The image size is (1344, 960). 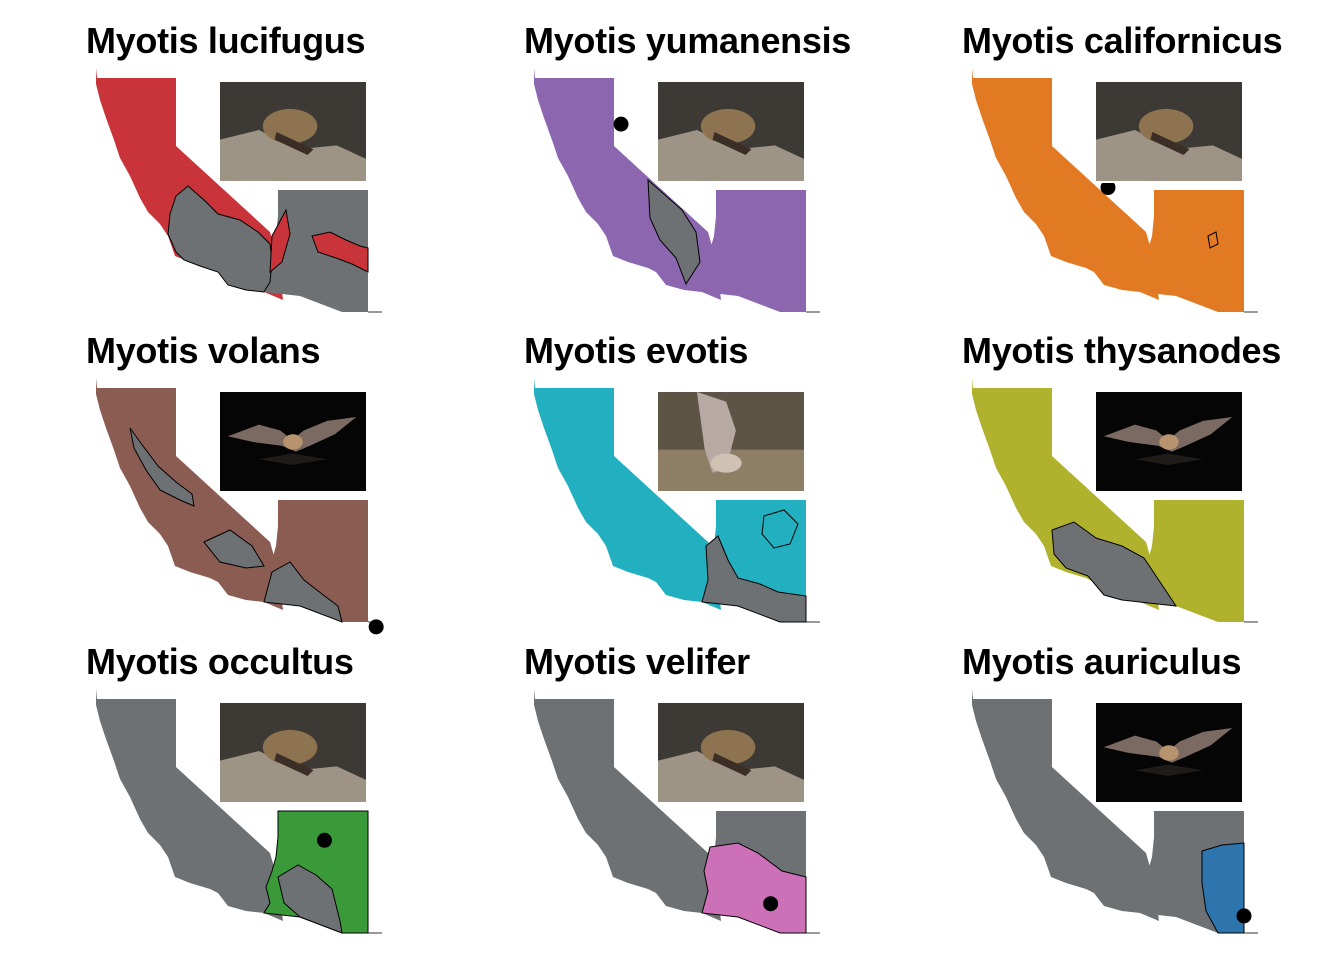 I want to click on species-title: Myotis thysanodes, so click(x=1121, y=350).